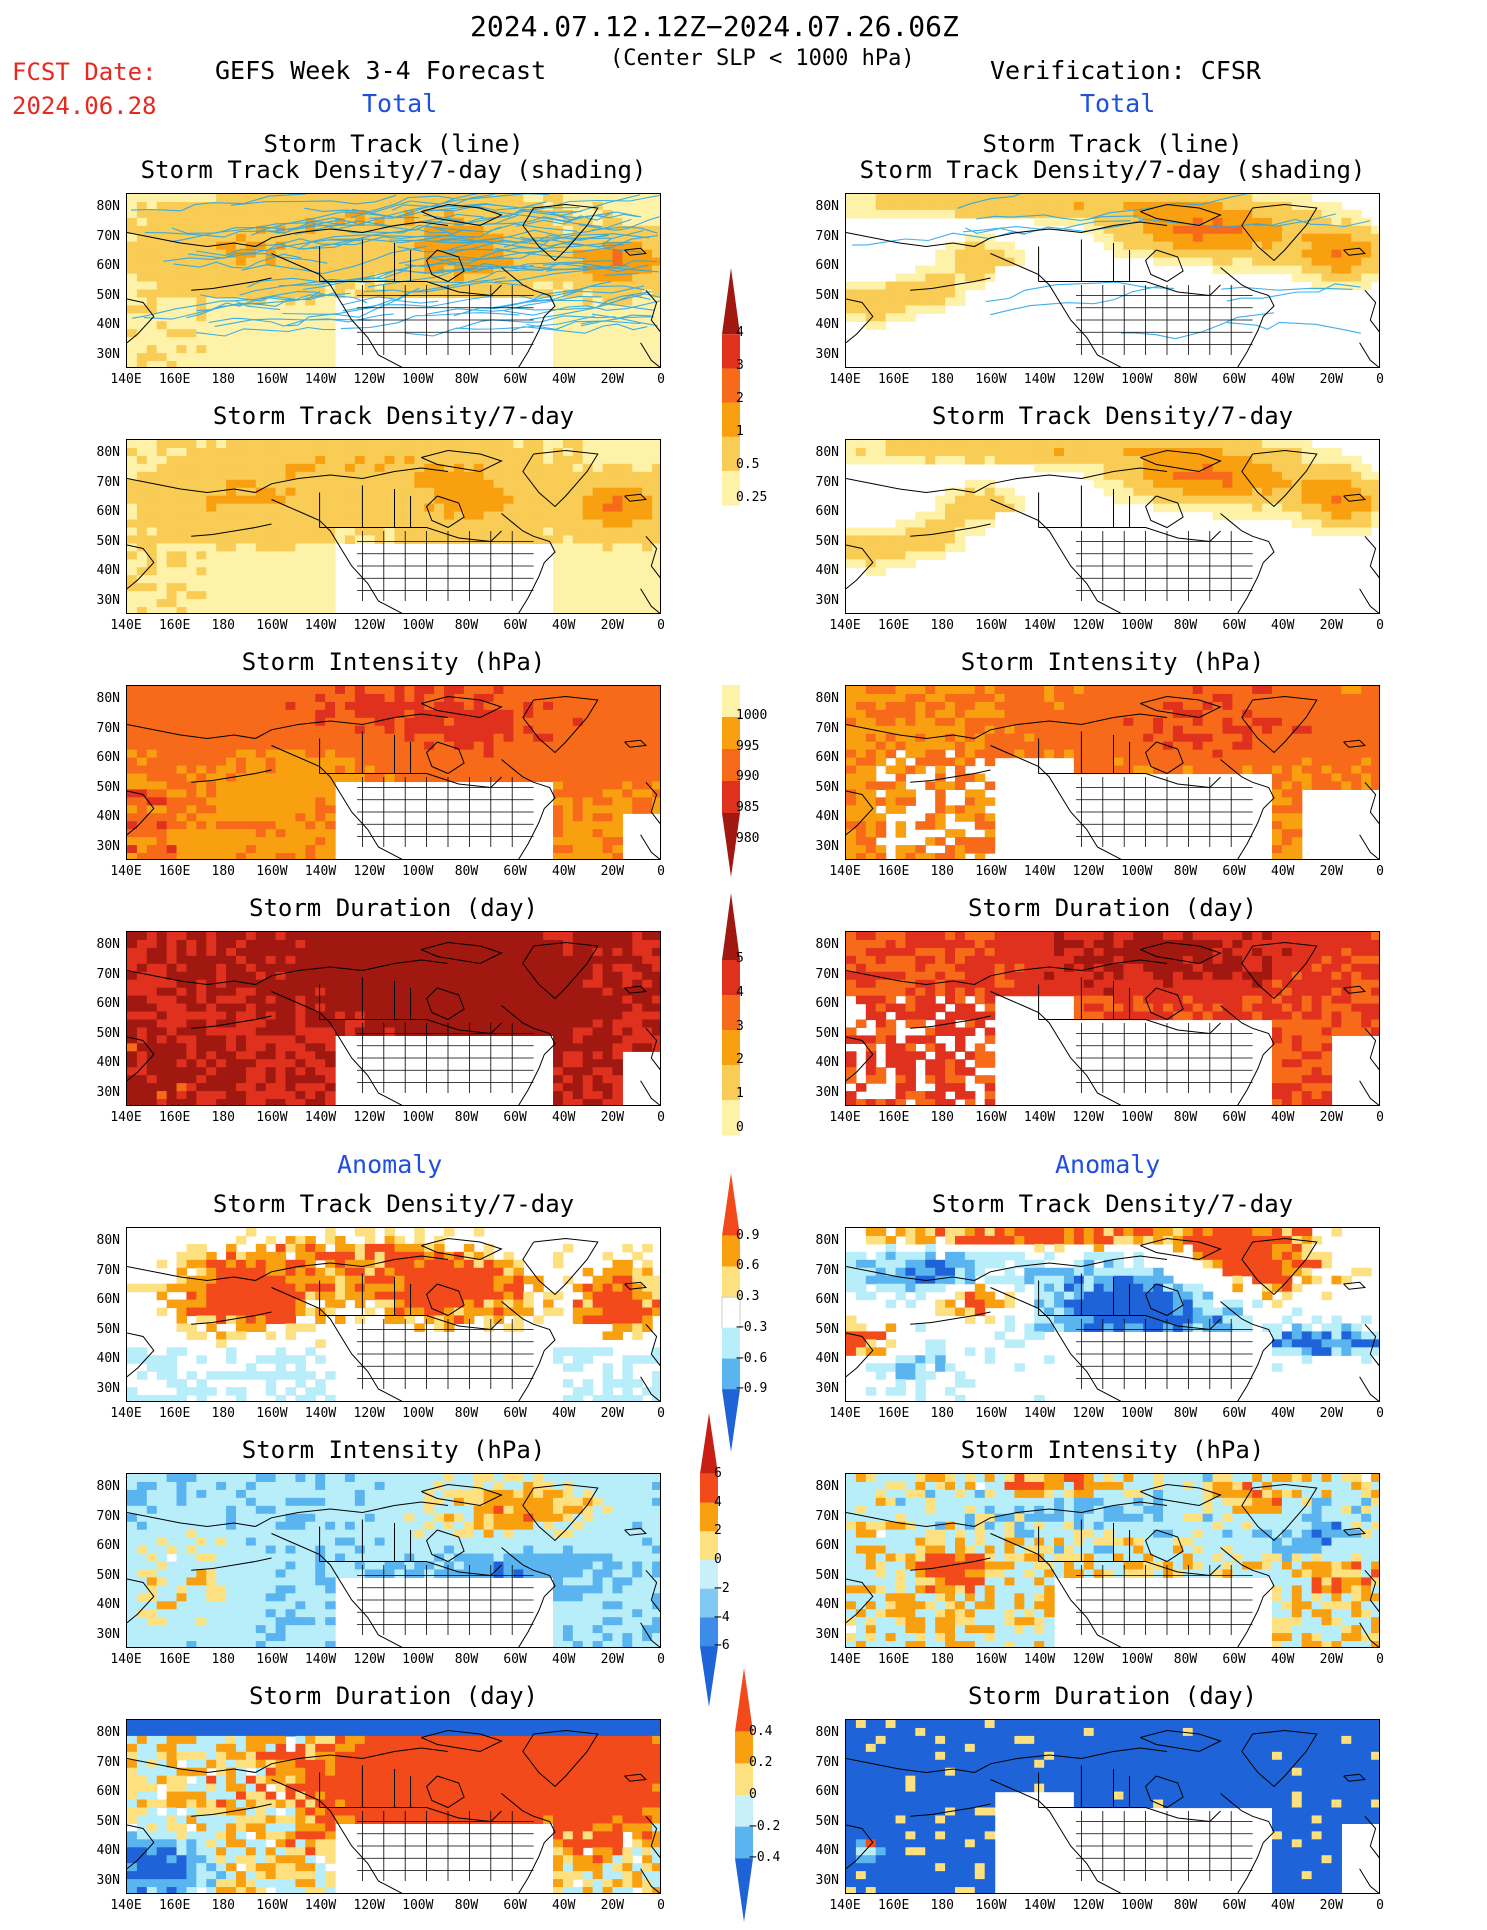  Describe the element at coordinates (1112, 526) in the screenshot. I see `map-panel-dens_obs` at that location.